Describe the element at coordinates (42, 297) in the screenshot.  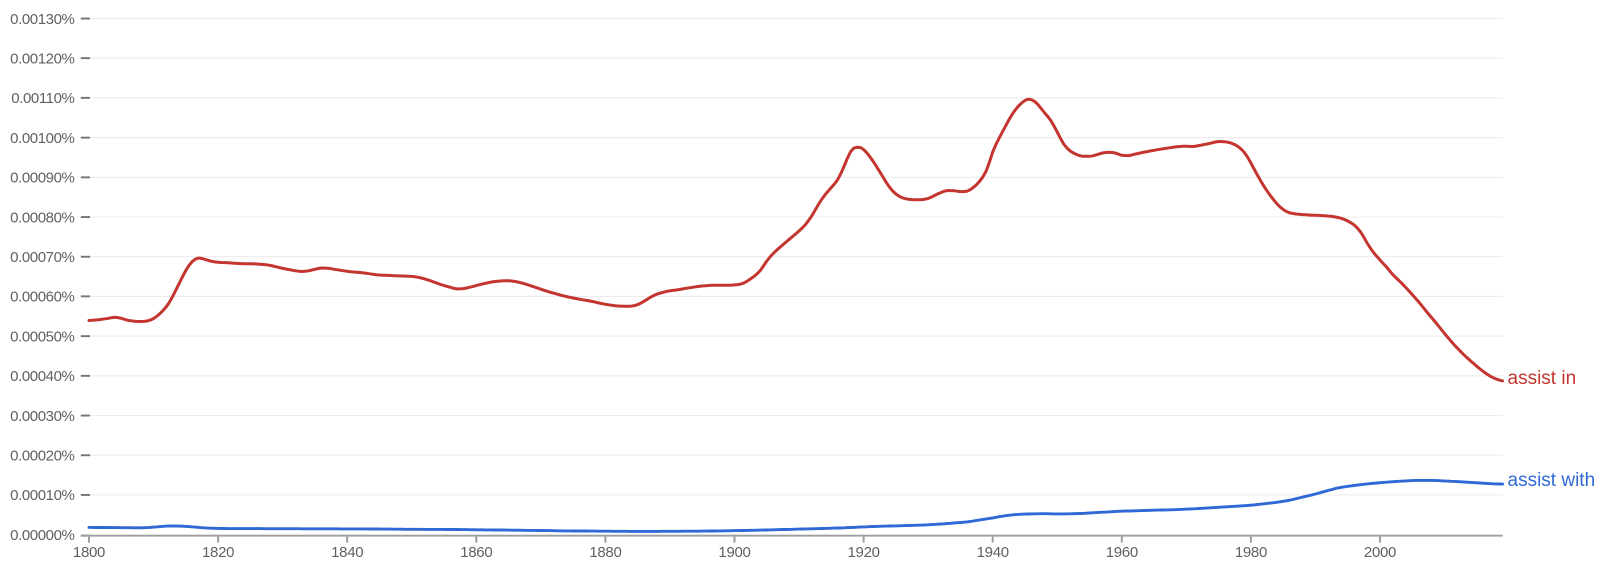
I see `svg-text: 0.00060%` at that location.